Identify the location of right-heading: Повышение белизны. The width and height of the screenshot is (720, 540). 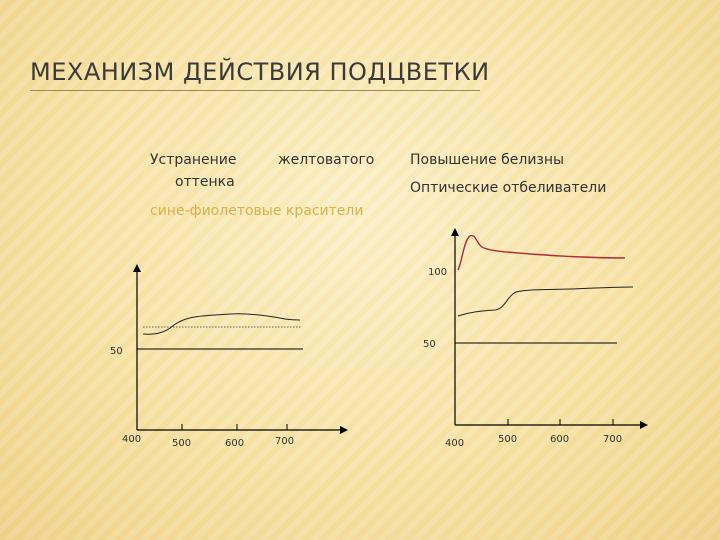
(487, 160).